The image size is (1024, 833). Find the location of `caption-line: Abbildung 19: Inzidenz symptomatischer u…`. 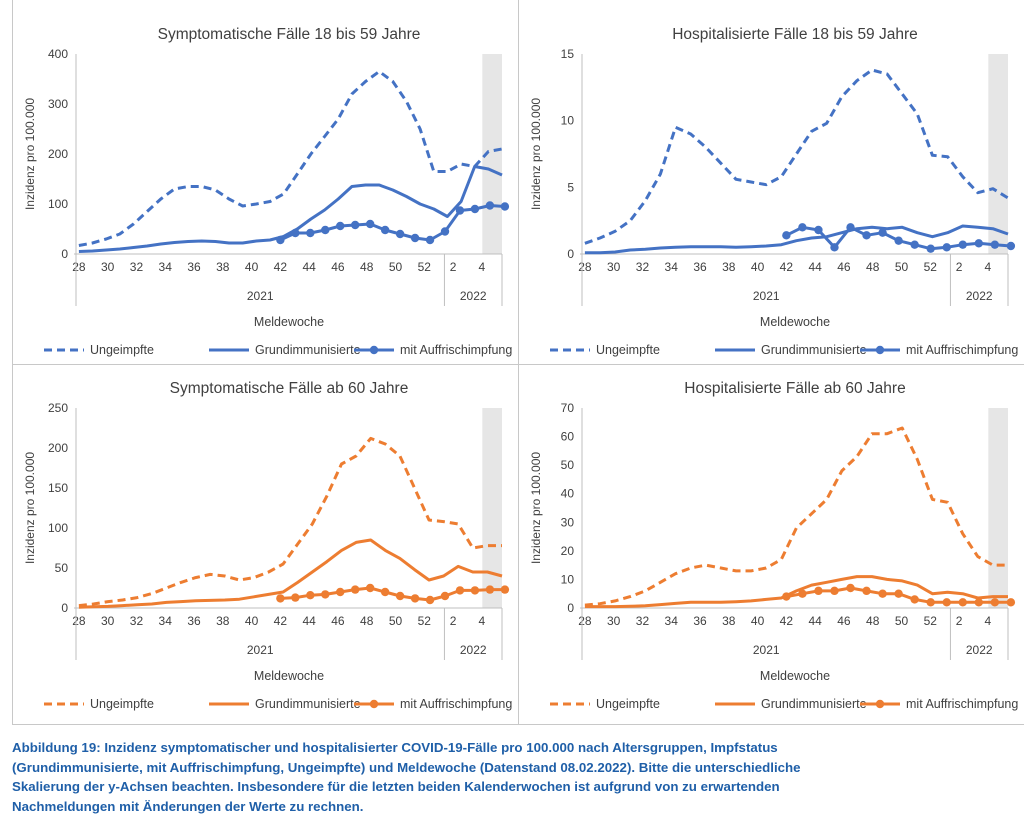

caption-line: Abbildung 19: Inzidenz symptomatischer u… is located at coordinates (395, 747).